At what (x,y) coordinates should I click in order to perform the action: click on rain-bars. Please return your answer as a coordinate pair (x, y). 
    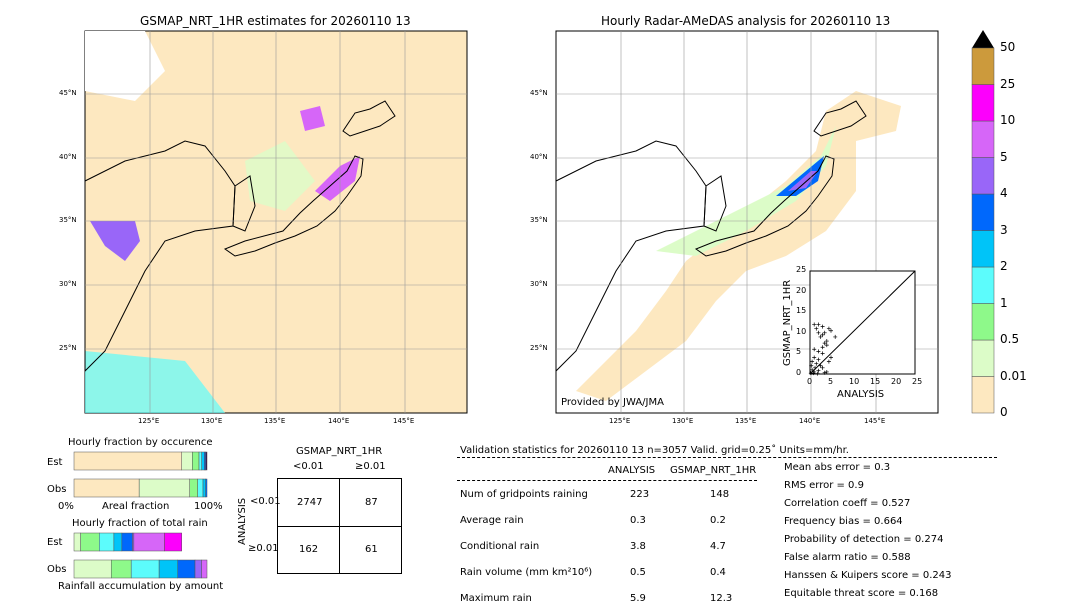
    Looking at the image, I should click on (140, 555).